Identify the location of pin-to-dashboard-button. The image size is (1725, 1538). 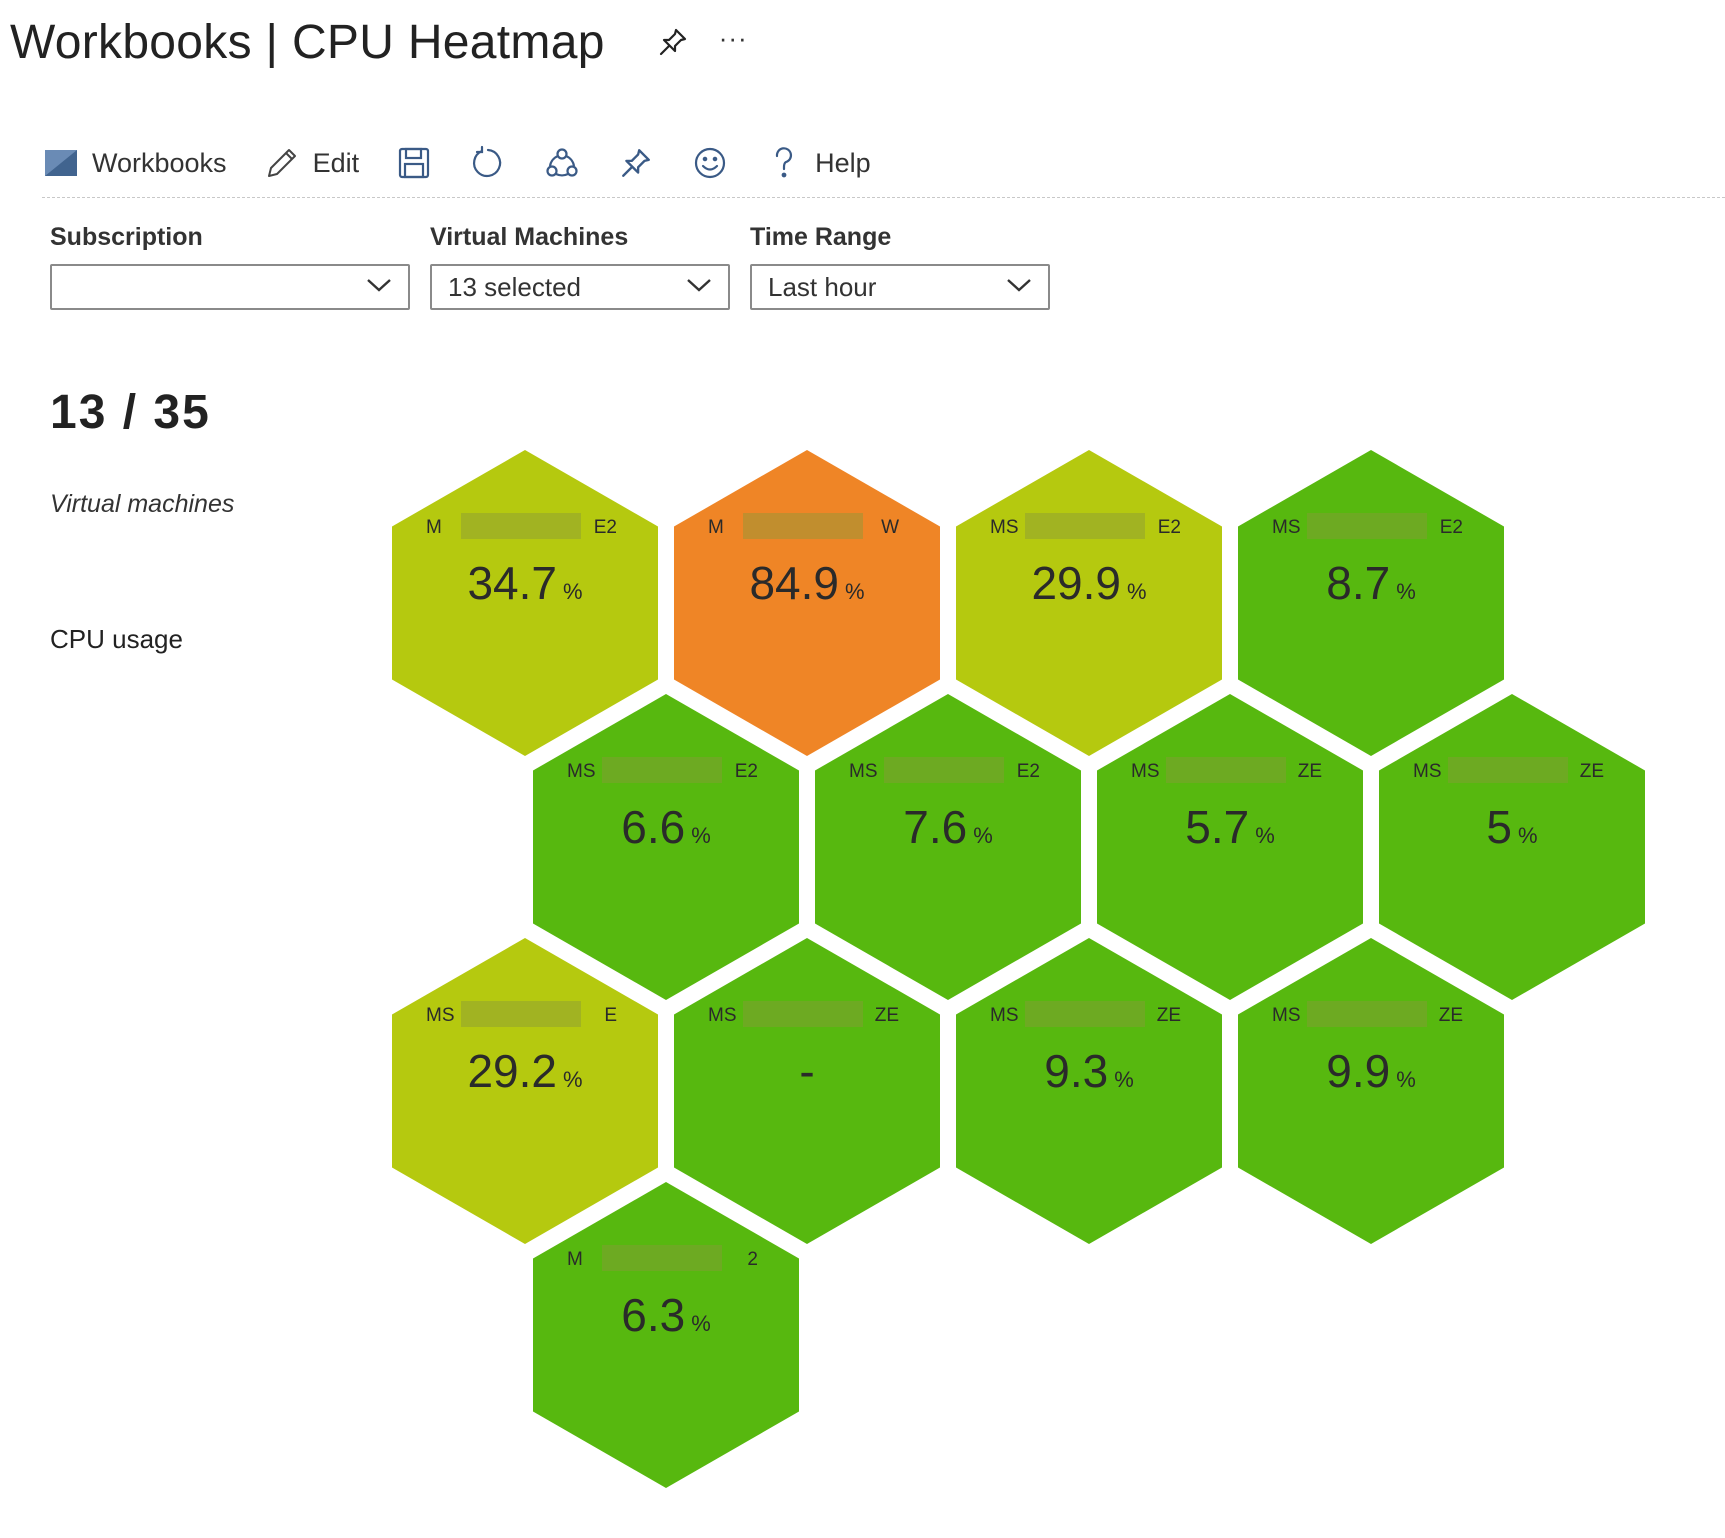
(636, 163).